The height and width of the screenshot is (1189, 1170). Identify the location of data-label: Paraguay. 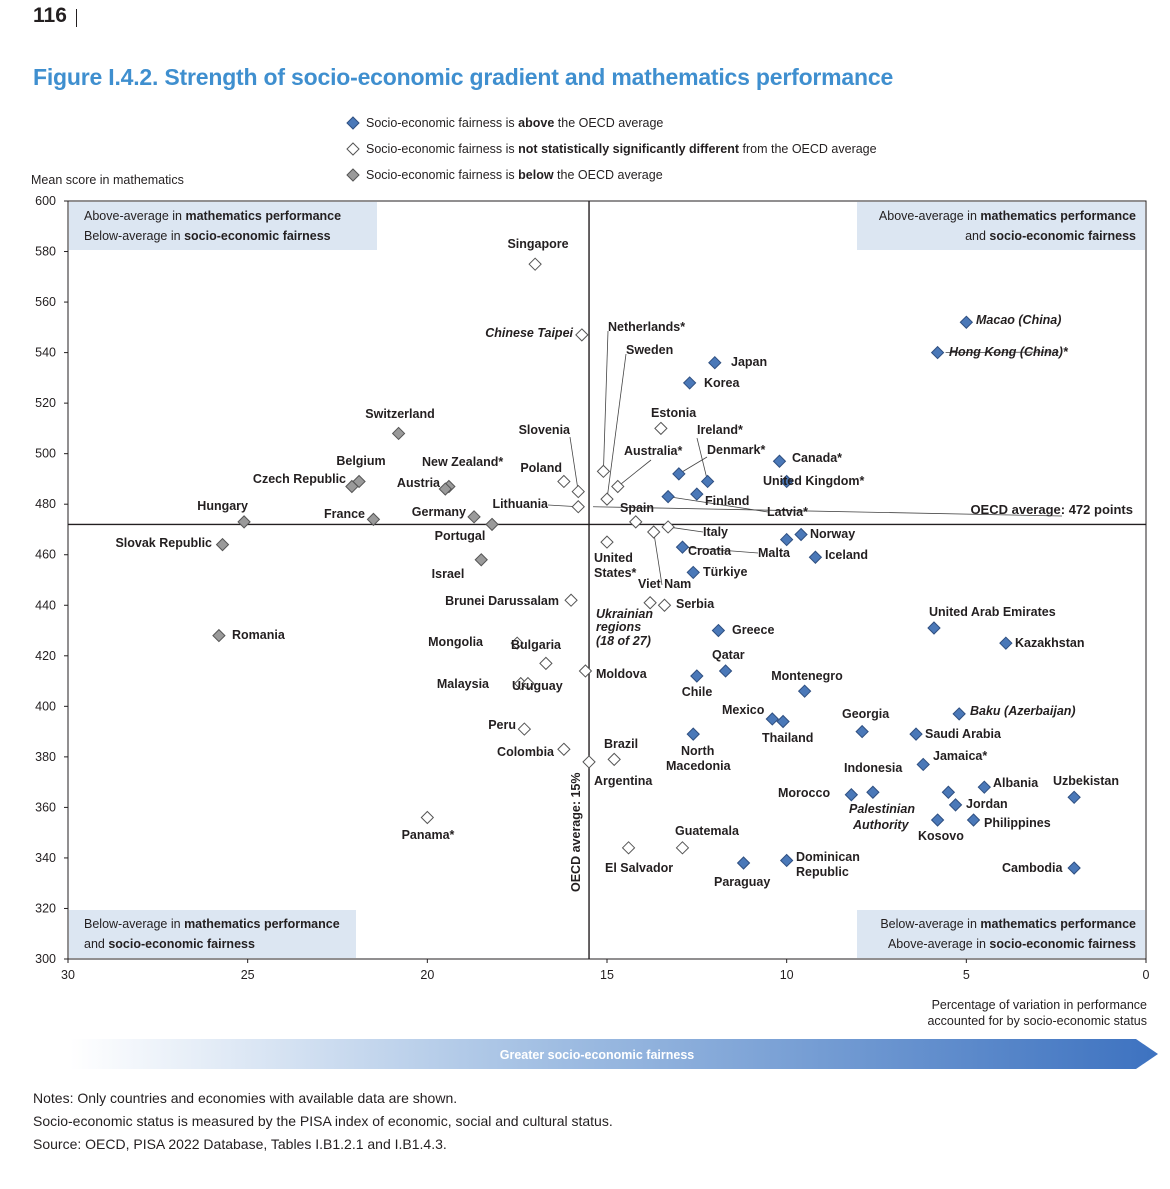
(742, 882).